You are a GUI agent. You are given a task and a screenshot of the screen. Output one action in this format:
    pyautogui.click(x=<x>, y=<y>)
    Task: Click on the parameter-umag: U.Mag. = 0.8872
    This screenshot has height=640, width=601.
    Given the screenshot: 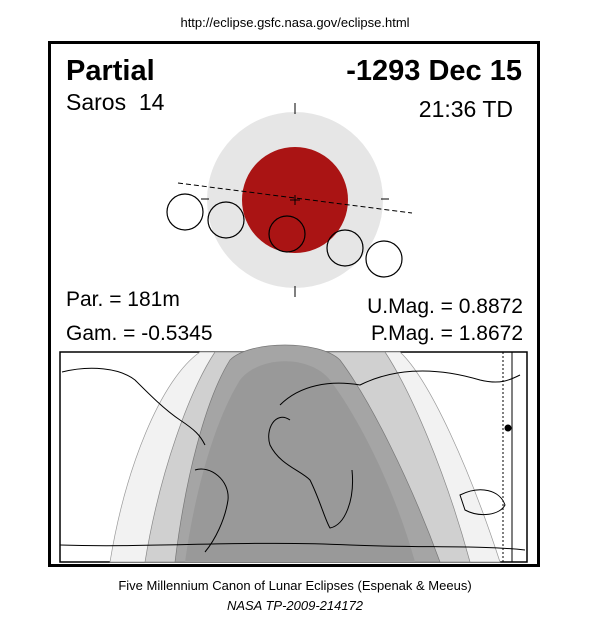 What is the action you would take?
    pyautogui.click(x=445, y=306)
    